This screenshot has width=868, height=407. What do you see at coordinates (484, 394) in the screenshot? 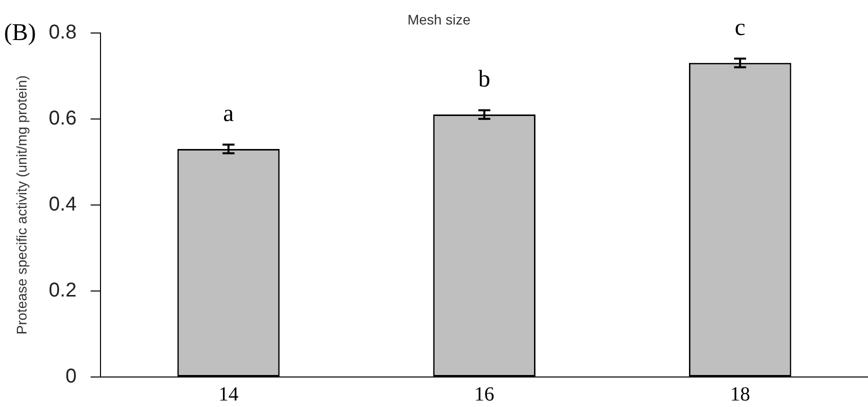
I see `x-tick-label: 16` at bounding box center [484, 394].